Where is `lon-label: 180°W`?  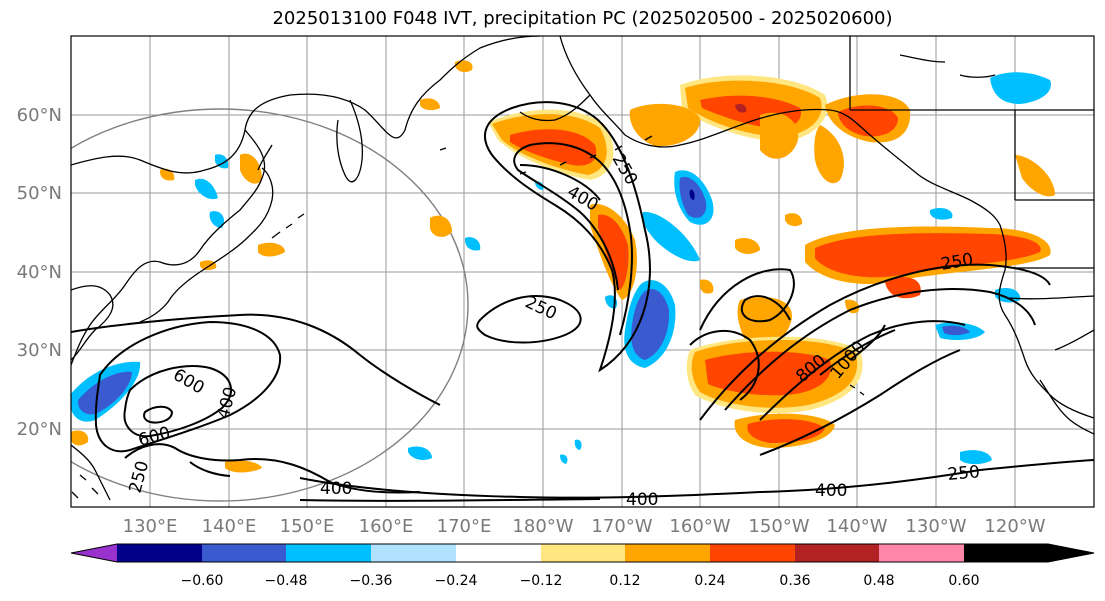
lon-label: 180°W is located at coordinates (542, 526).